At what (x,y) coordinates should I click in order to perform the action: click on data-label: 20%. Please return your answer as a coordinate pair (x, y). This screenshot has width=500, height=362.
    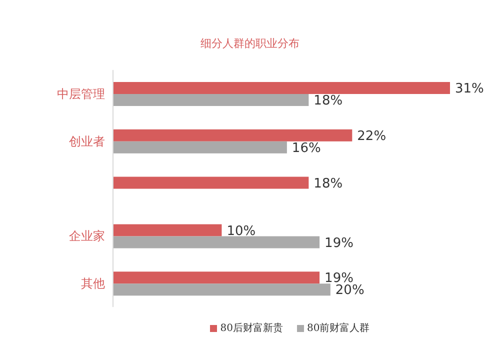
    Looking at the image, I should click on (349, 290).